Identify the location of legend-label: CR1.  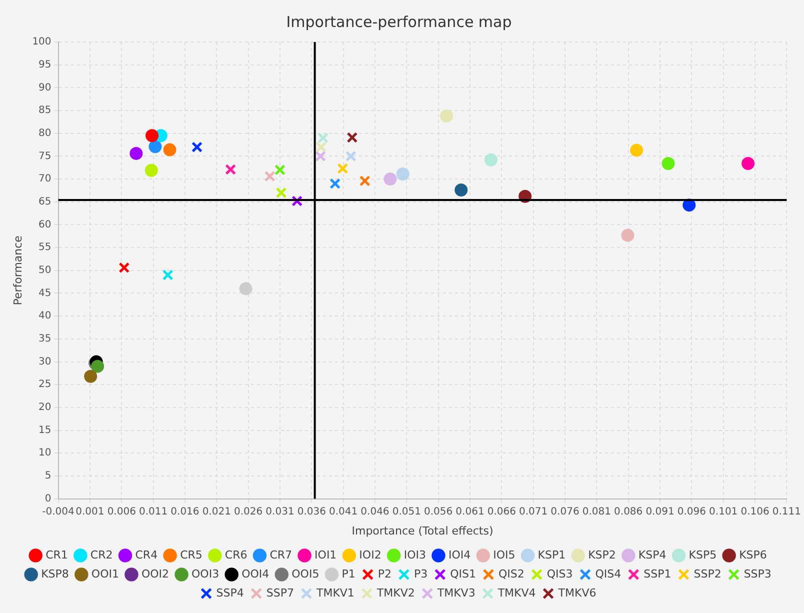
(57, 555).